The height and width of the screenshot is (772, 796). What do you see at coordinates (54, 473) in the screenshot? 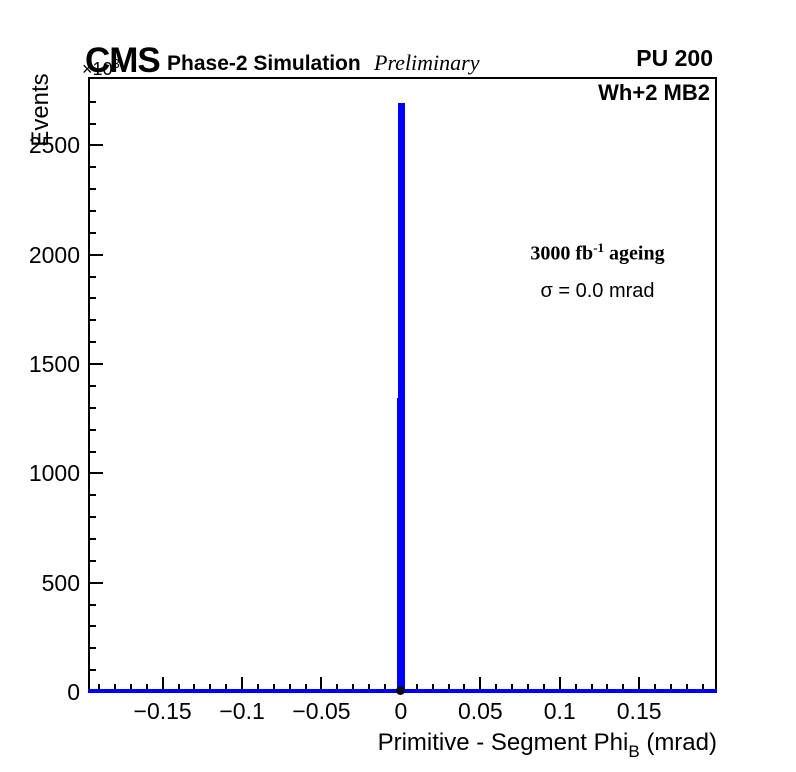
I see `y-tick-label: 1000` at bounding box center [54, 473].